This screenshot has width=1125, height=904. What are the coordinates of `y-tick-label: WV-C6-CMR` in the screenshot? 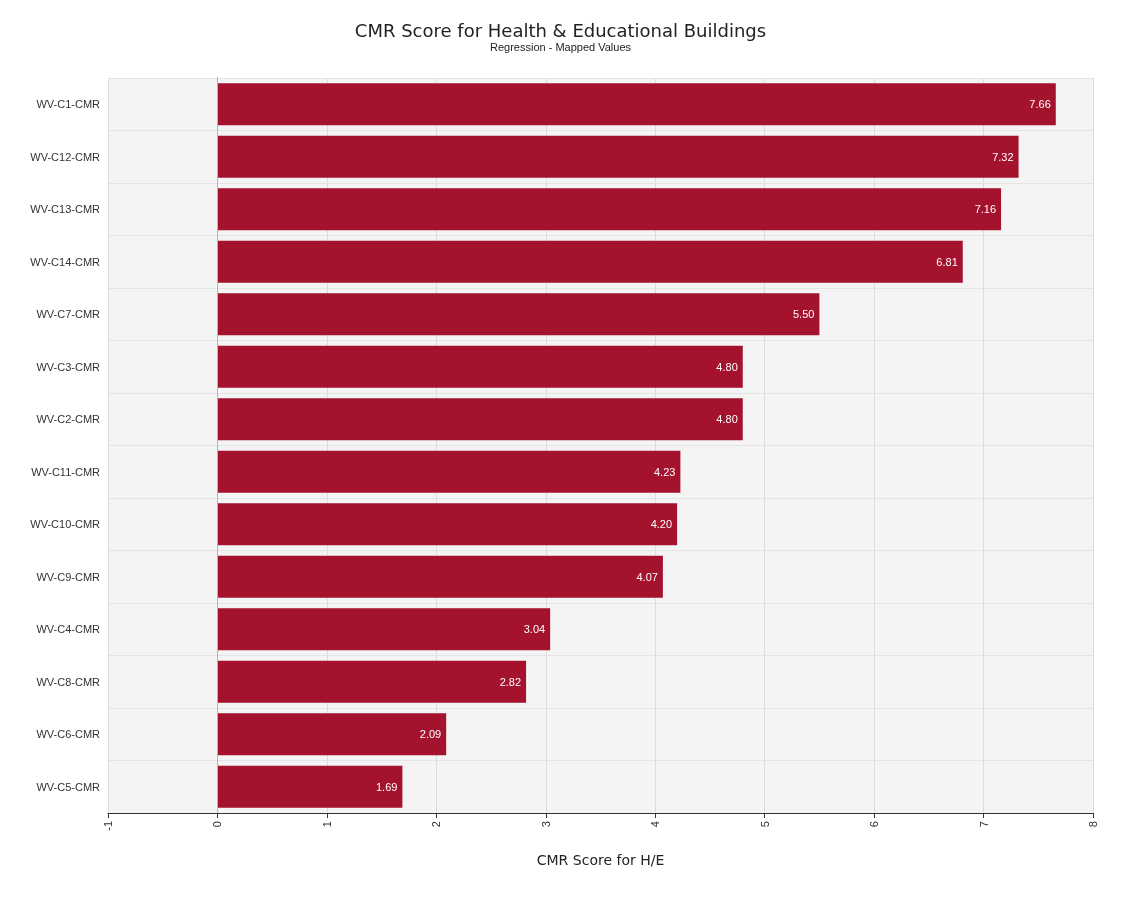 It's located at (68, 734).